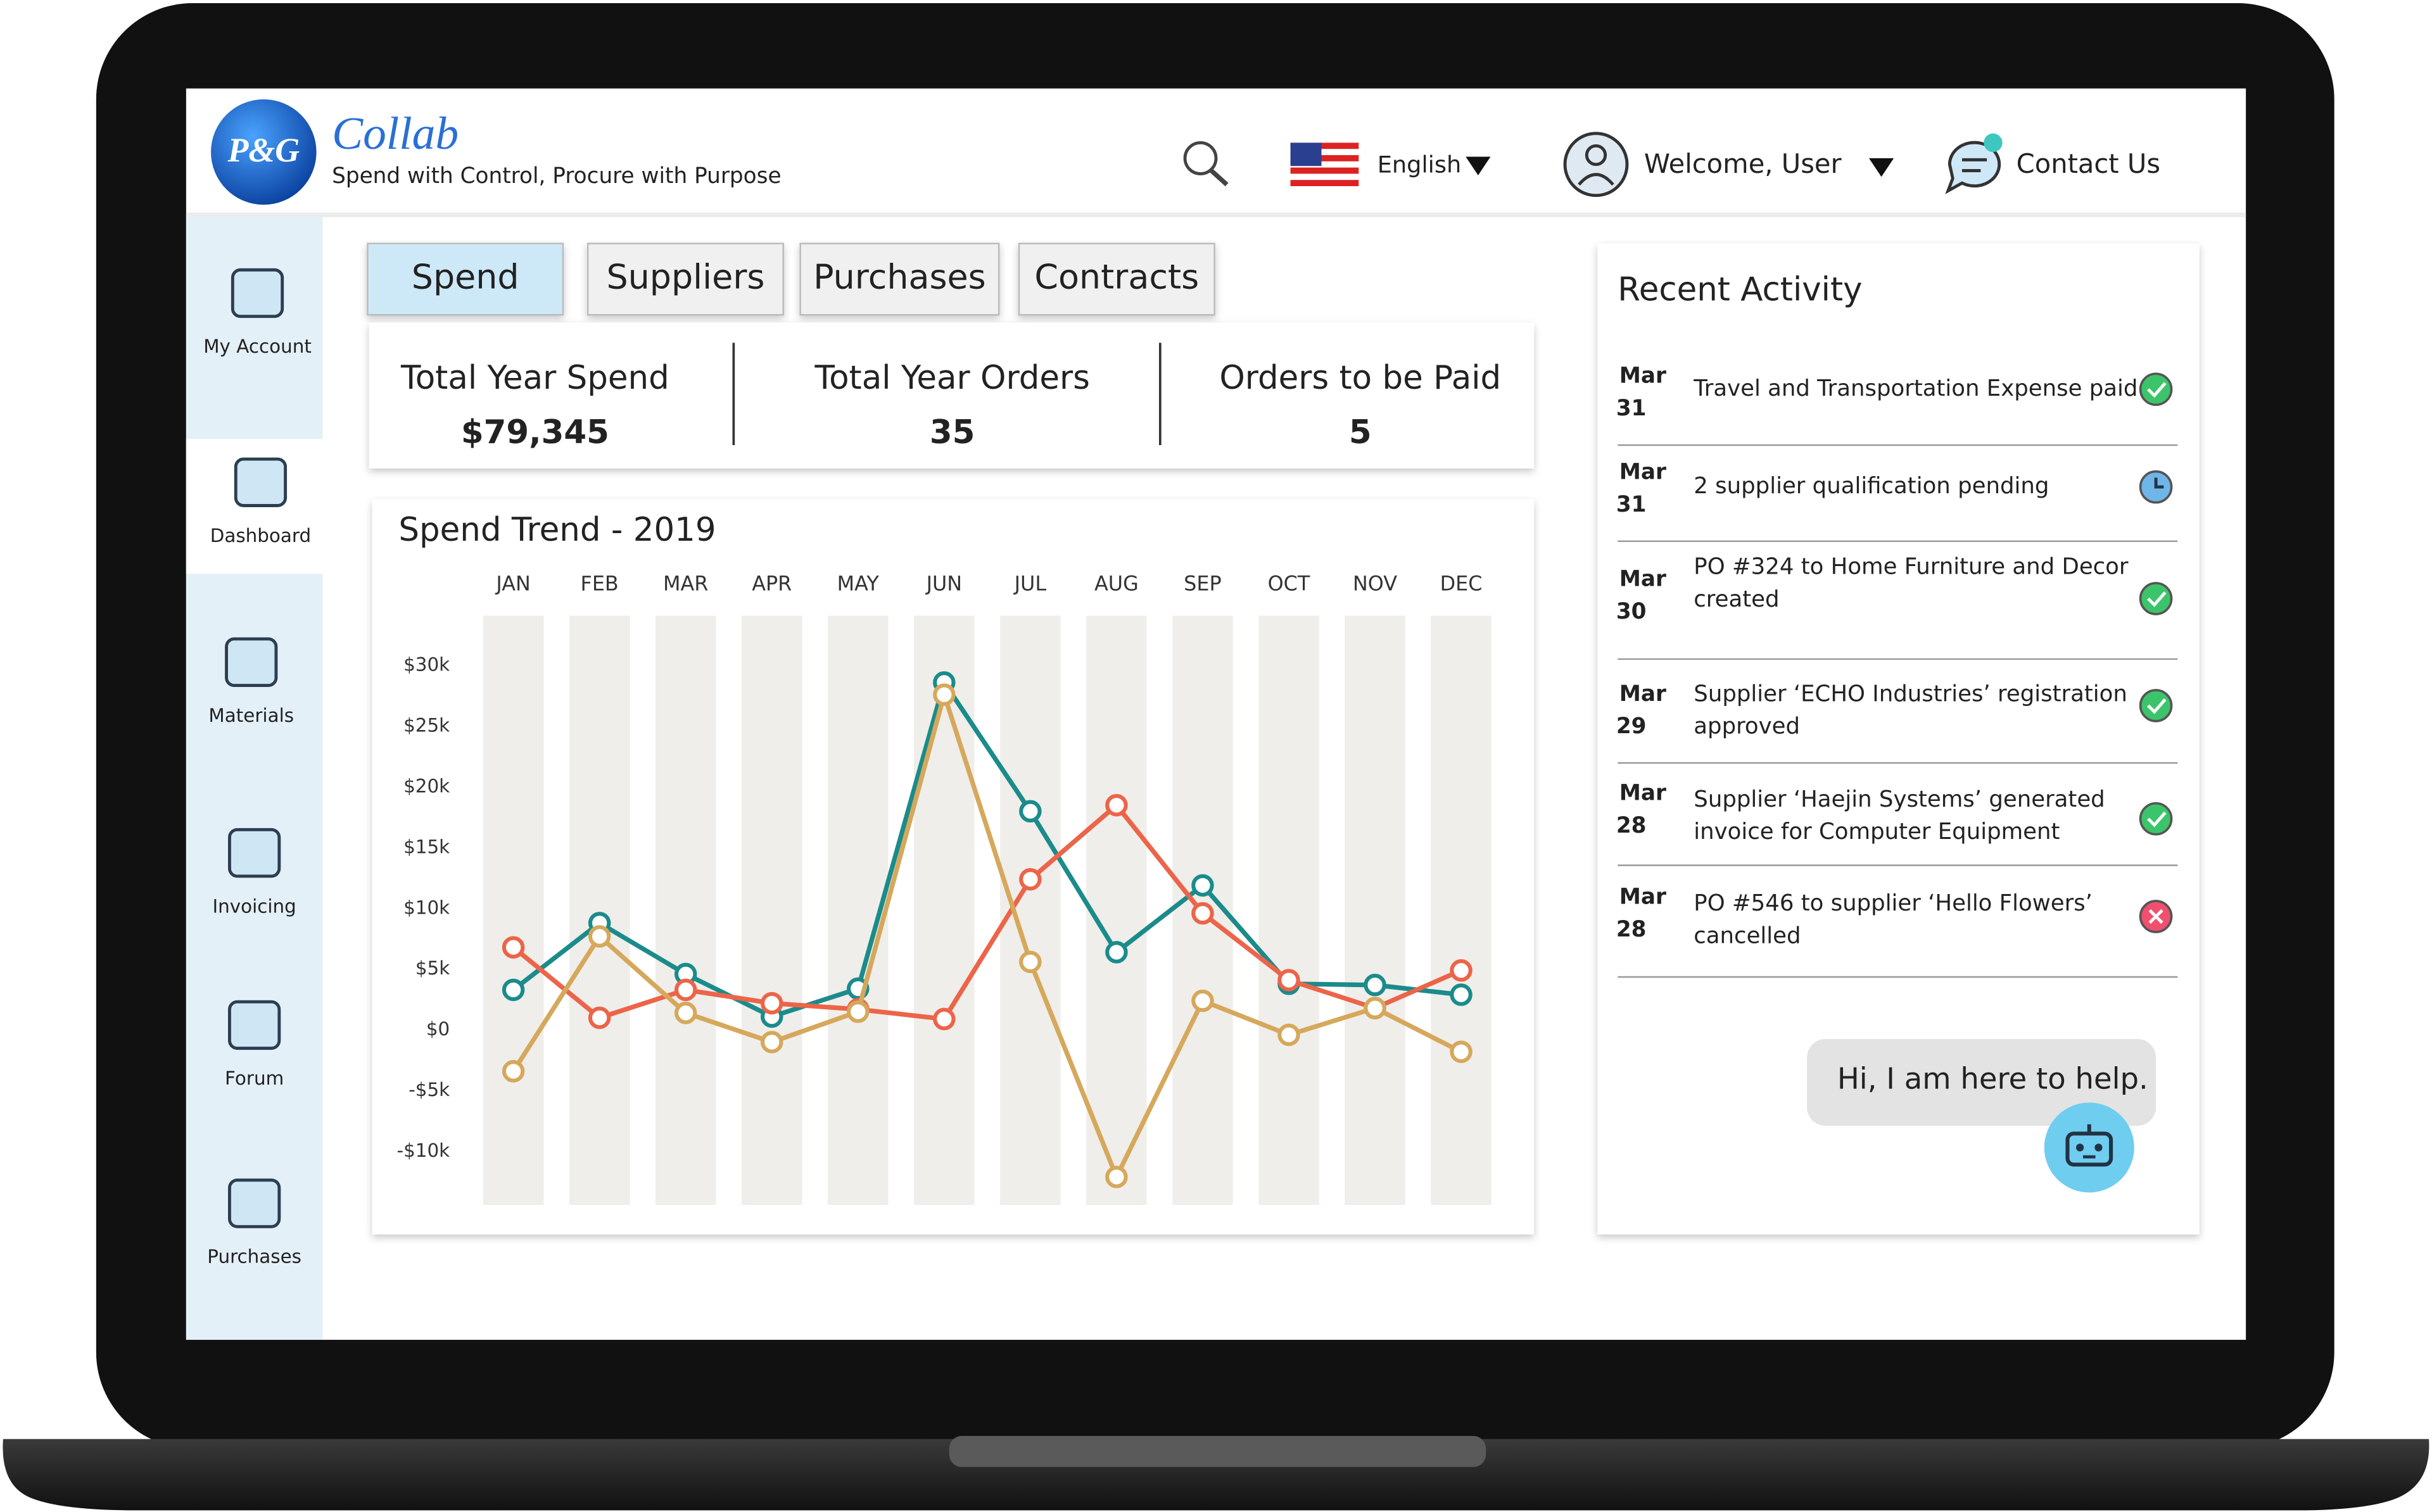 This screenshot has width=2432, height=1512. Describe the element at coordinates (1981, 1082) in the screenshot. I see `chat-bubble` at that location.